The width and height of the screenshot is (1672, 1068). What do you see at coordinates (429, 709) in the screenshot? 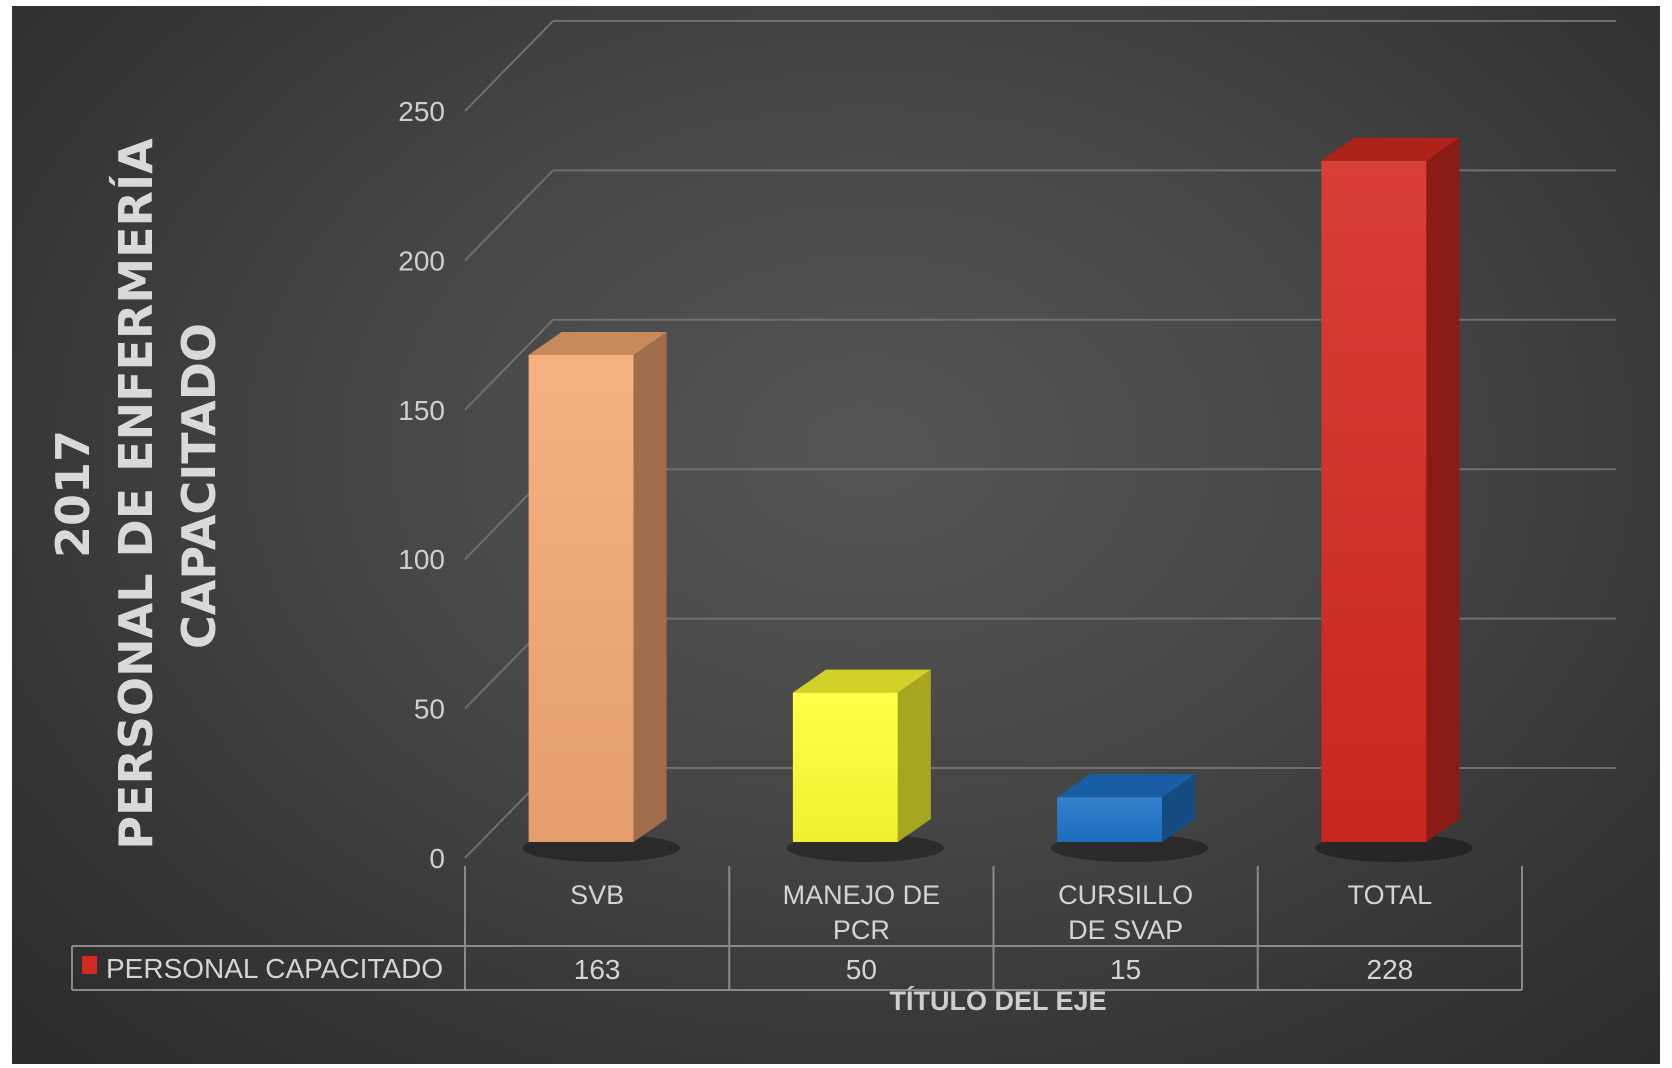
I see `y-tick-label: 50` at bounding box center [429, 709].